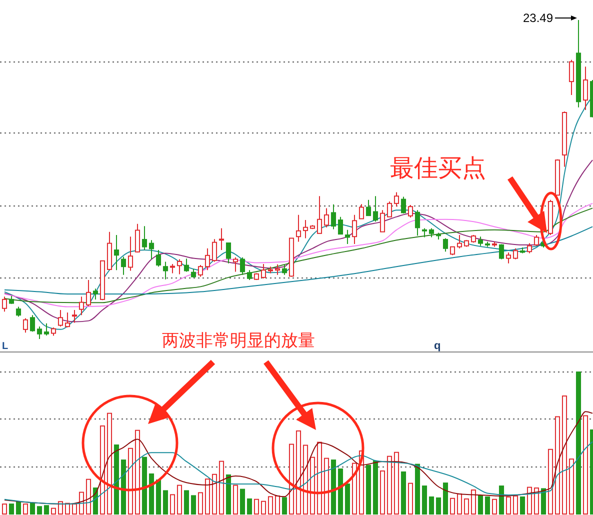  I want to click on annotation: 两波非常明显的放量, so click(238, 340).